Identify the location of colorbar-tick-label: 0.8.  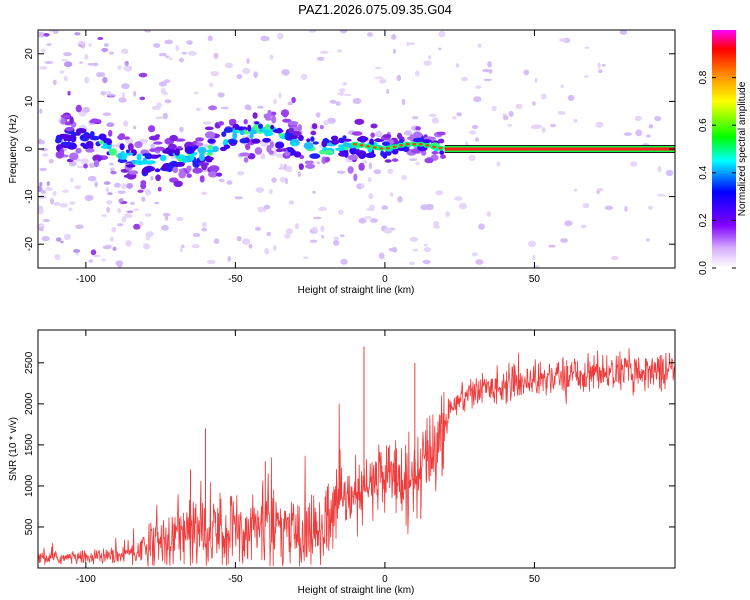
(703, 77).